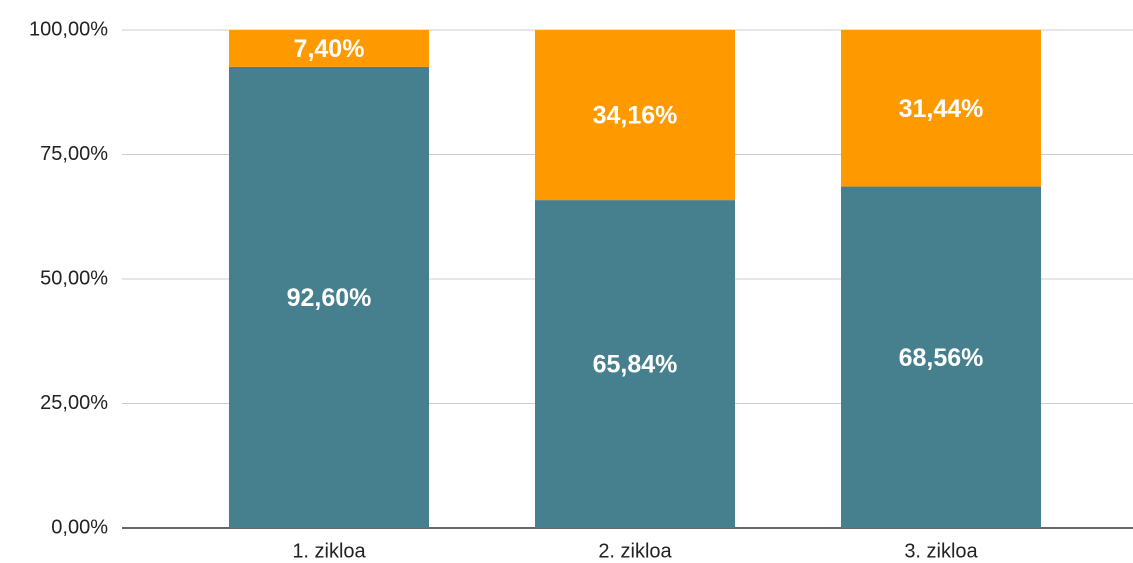  I want to click on data-label: 34,16%, so click(635, 116).